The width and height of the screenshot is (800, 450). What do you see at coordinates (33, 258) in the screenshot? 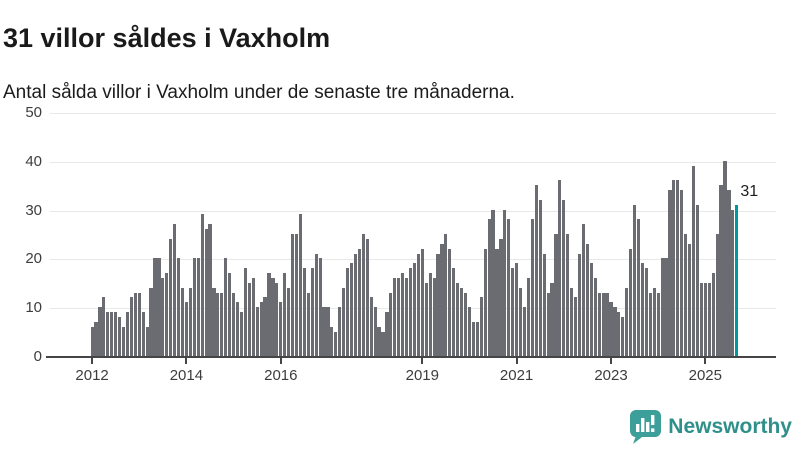
I see `y-tick-label: 20` at bounding box center [33, 258].